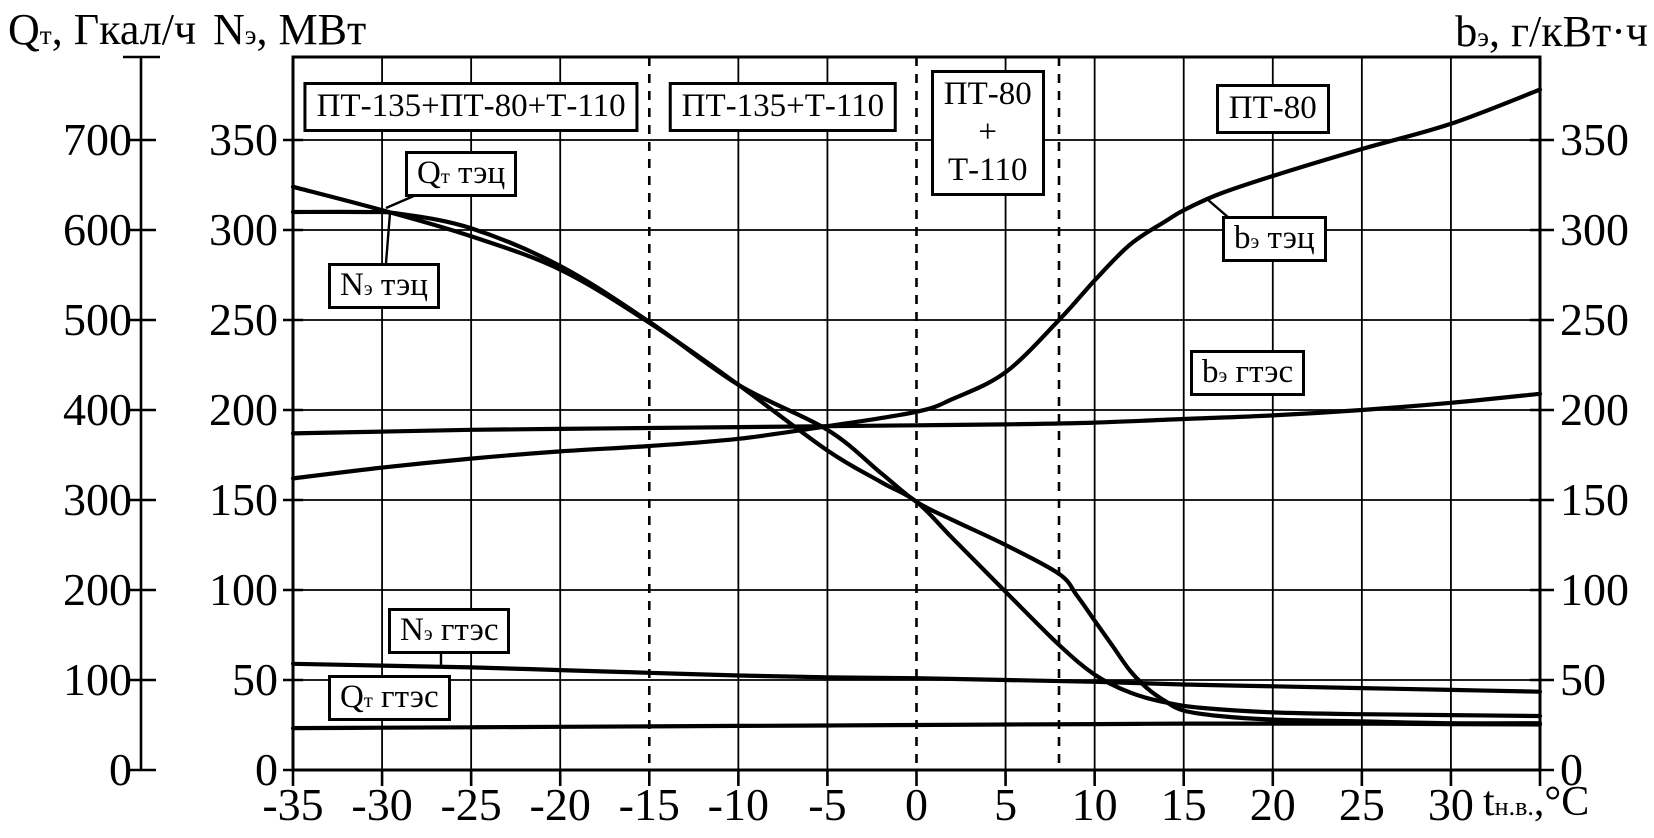 Image resolution: width=1654 pixels, height=838 pixels. I want to click on label-text: ,°С, so click(1561, 802).